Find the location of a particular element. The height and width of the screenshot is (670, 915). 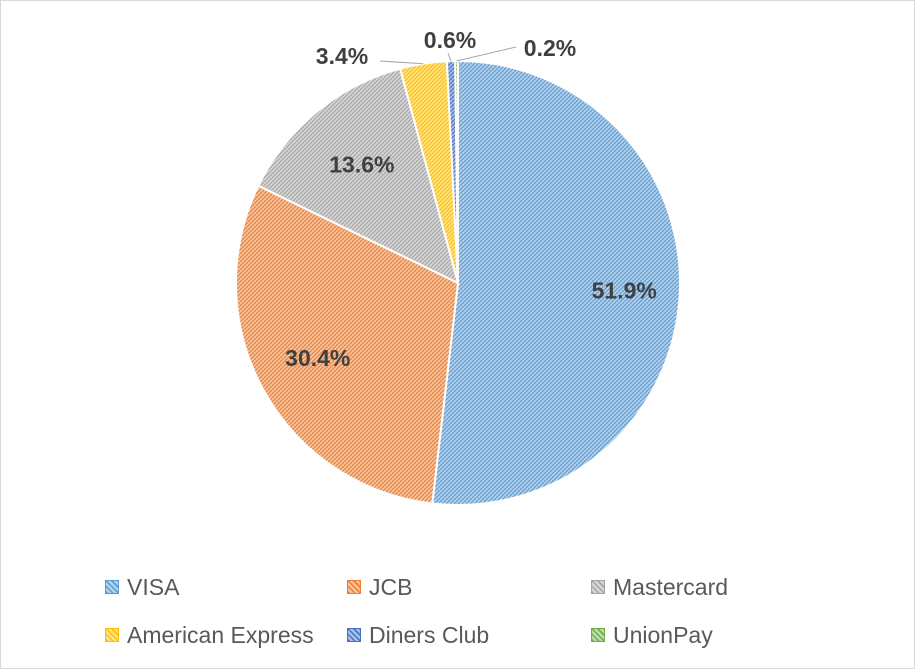

legend-label-mastercard: Mastercard is located at coordinates (671, 586).